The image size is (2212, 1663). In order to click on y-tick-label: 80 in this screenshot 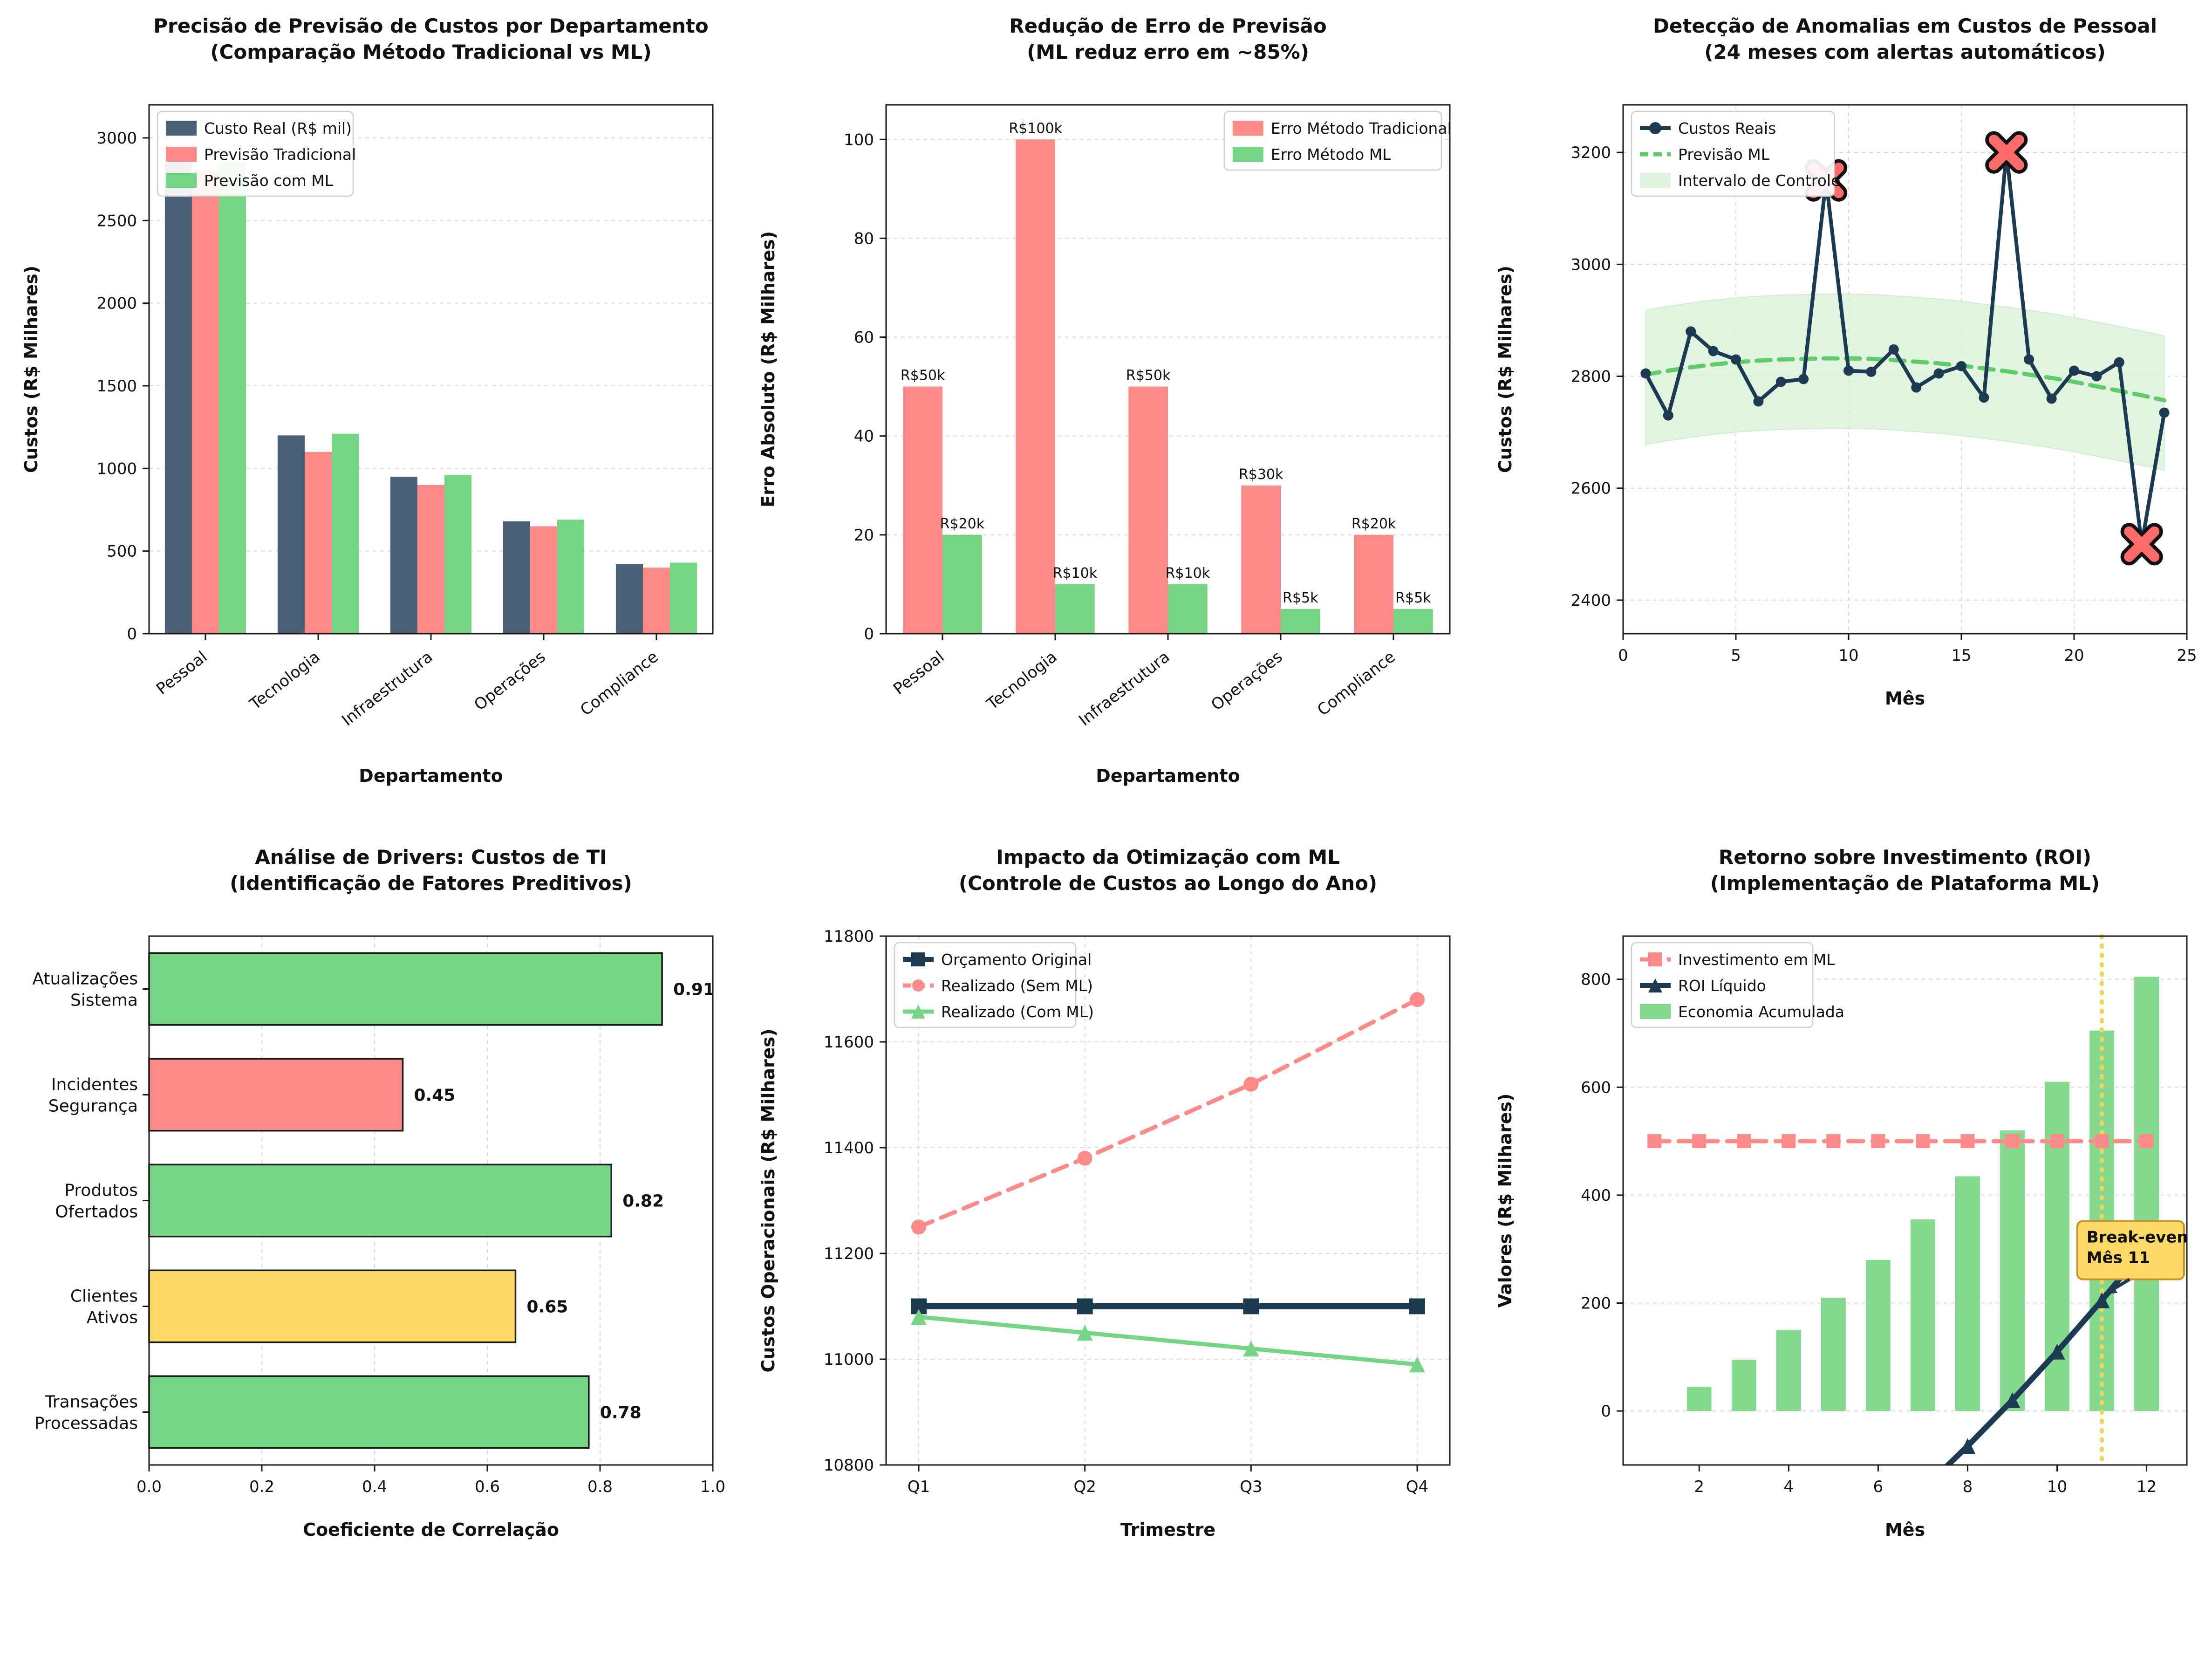, I will do `click(864, 238)`.